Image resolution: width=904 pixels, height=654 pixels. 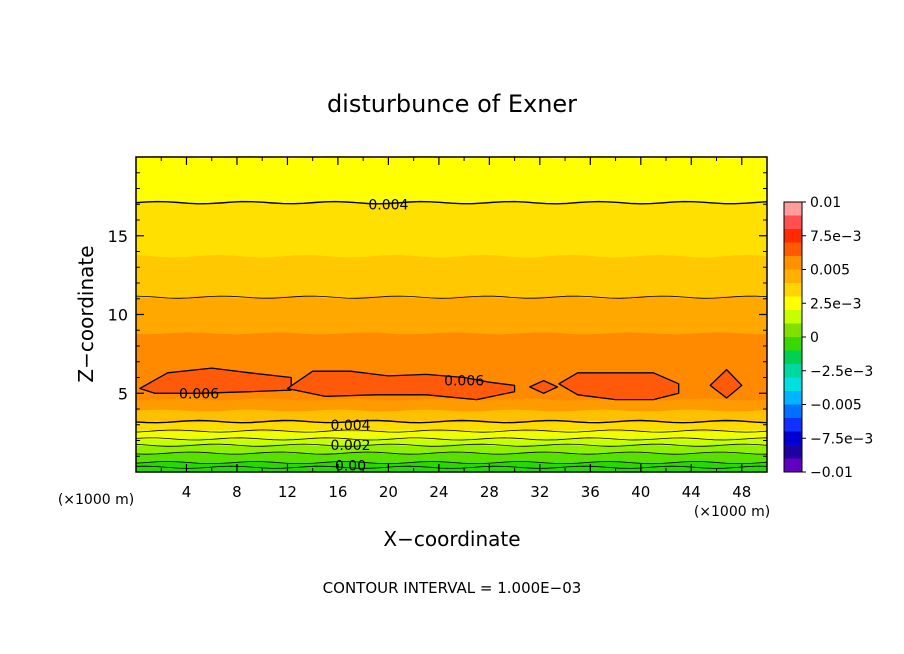 I want to click on contour-band, so click(x=451, y=466).